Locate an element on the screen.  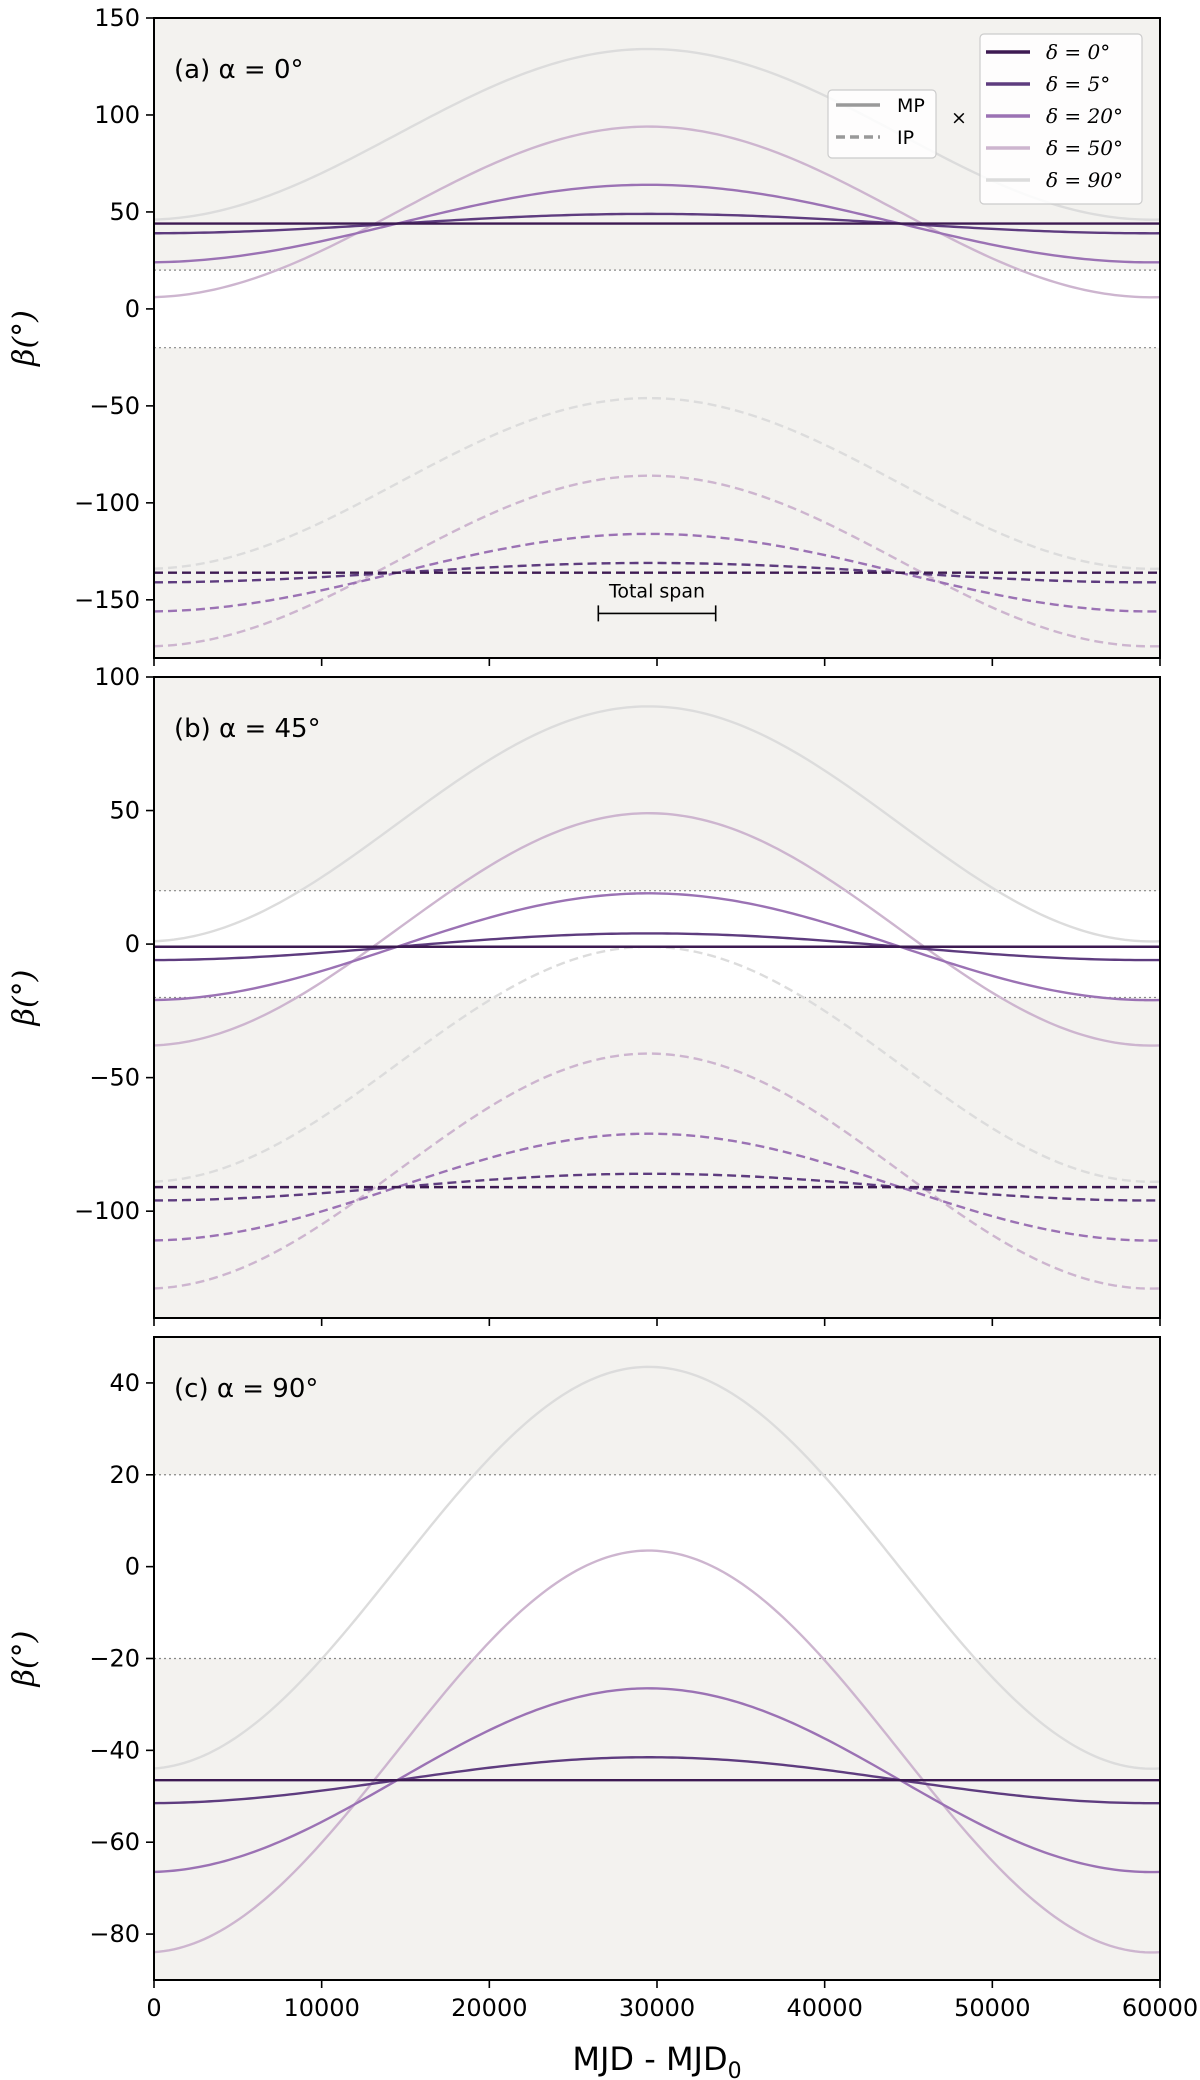
y-tick-label: −20 is located at coordinates (114, 1659).